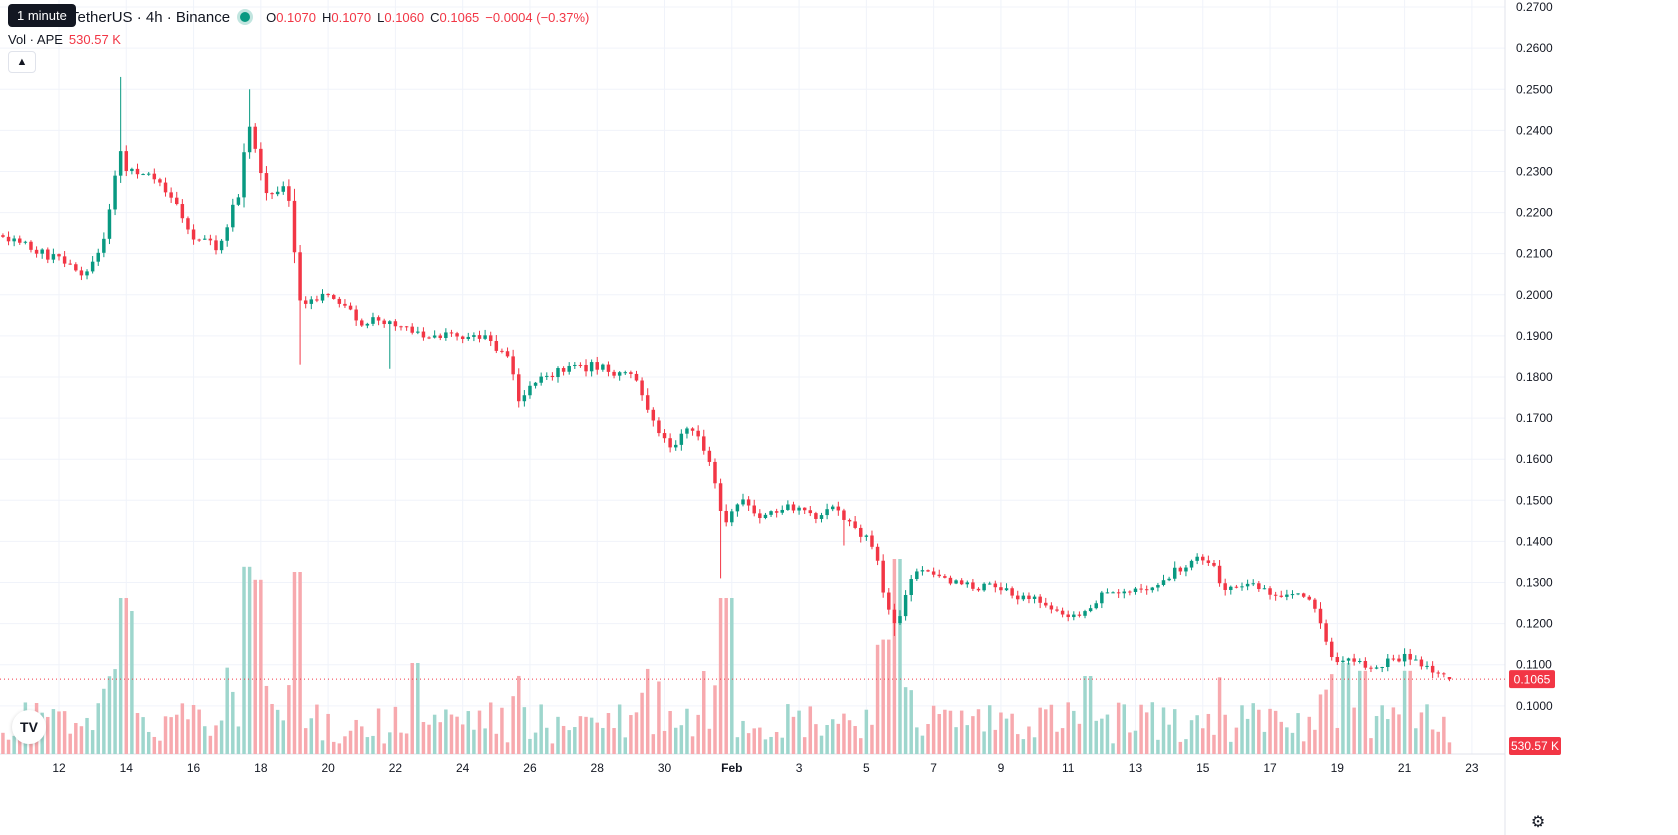  Describe the element at coordinates (150, 17) in the screenshot. I see `symbol-title: TetherUS · 4h · Binance` at that location.